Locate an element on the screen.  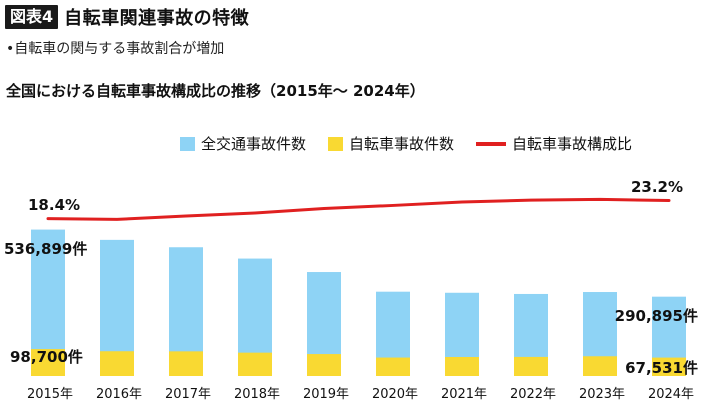
figure-number-badge: 図表4 is located at coordinates (32, 16).